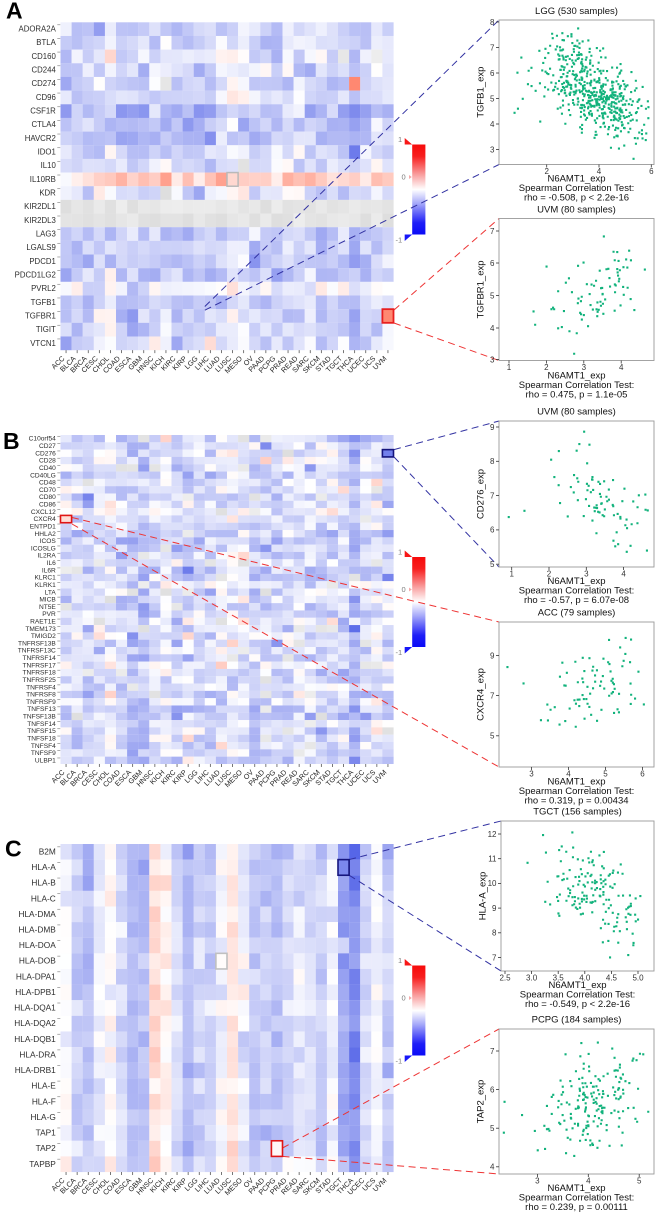  Describe the element at coordinates (46, 1133) in the screenshot. I see `svg-text: TAP1` at that location.